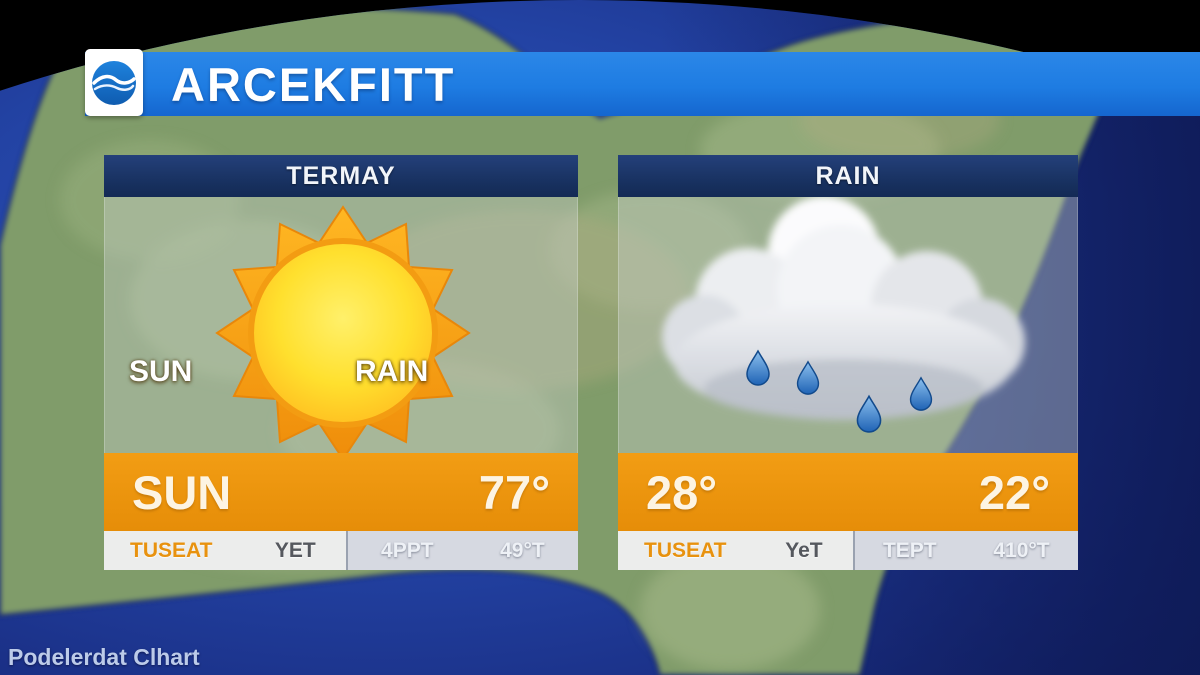  What do you see at coordinates (642, 84) in the screenshot?
I see `header-banner: ARCEKFITT` at bounding box center [642, 84].